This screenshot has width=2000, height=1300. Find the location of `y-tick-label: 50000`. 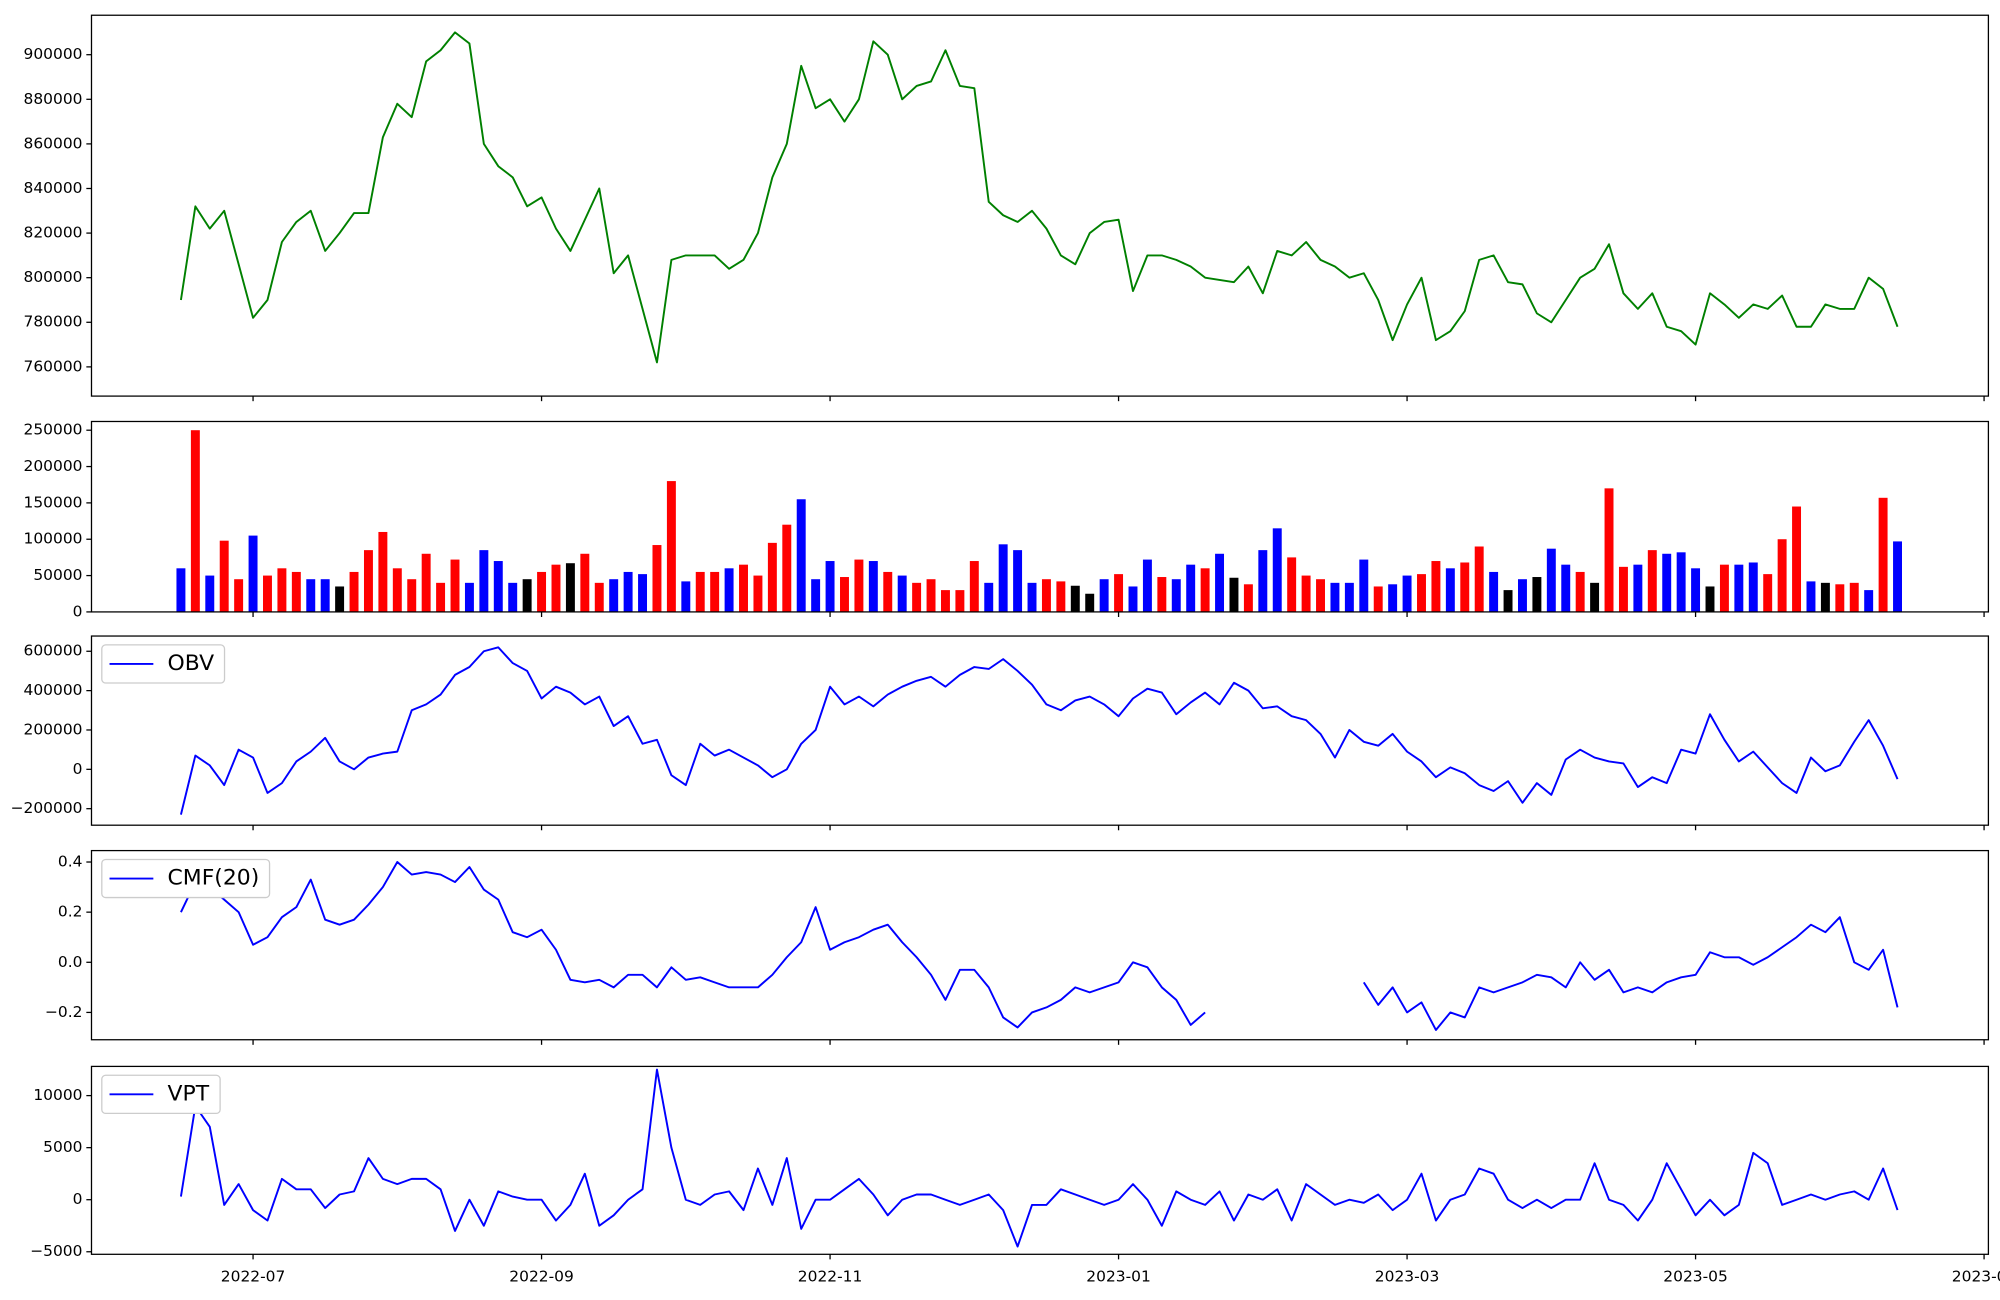

y-tick-label: 50000 is located at coordinates (57, 575).